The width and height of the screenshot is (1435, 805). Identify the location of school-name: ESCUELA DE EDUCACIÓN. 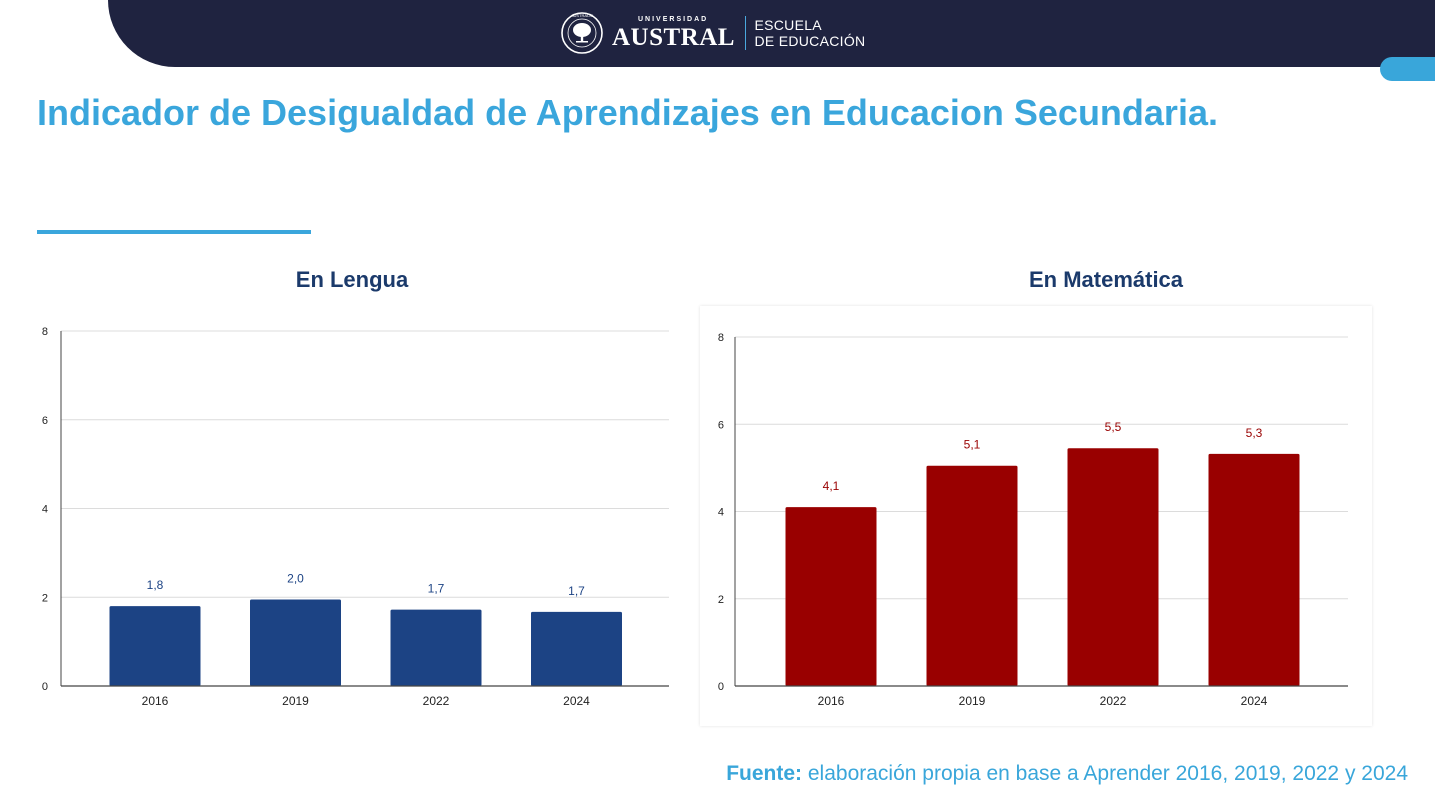
(809, 33).